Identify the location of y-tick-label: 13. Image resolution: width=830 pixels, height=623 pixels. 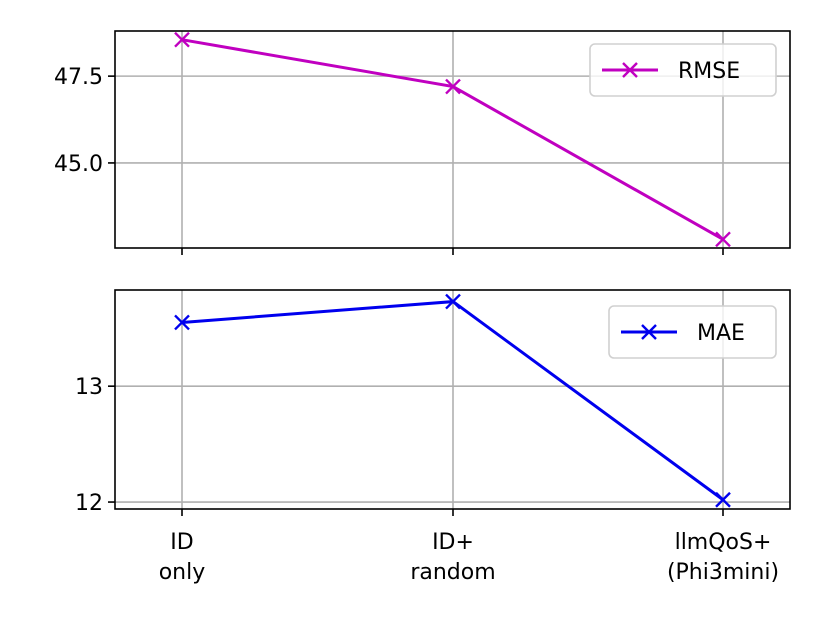
(89, 387).